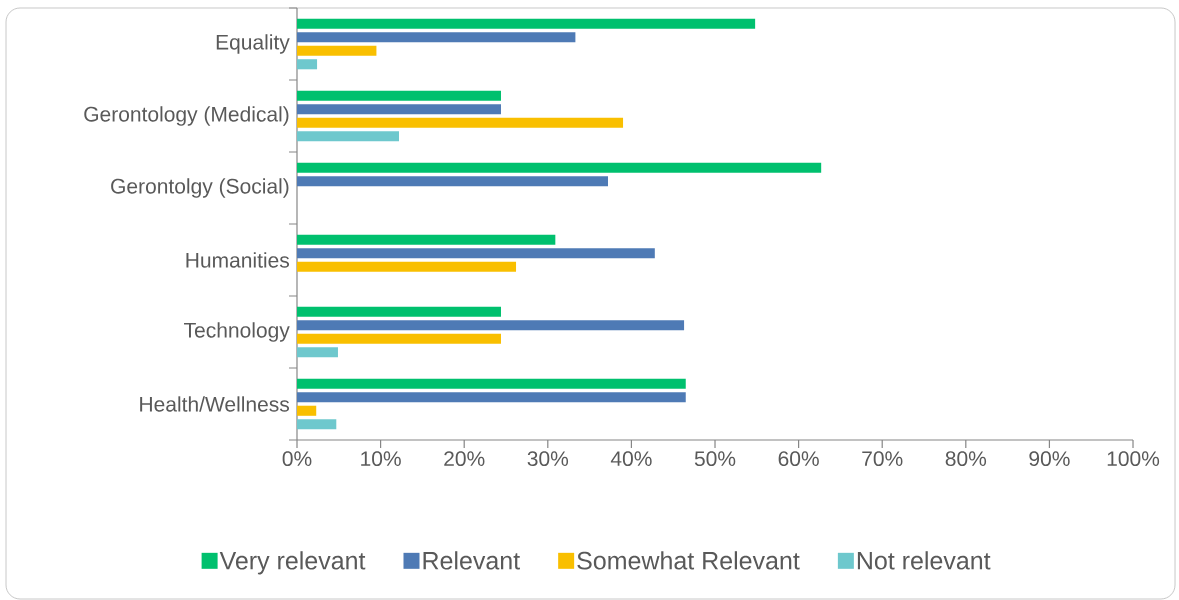 Image resolution: width=1179 pixels, height=600 pixels. Describe the element at coordinates (238, 260) in the screenshot. I see `y-tick-label: Humanities` at that location.